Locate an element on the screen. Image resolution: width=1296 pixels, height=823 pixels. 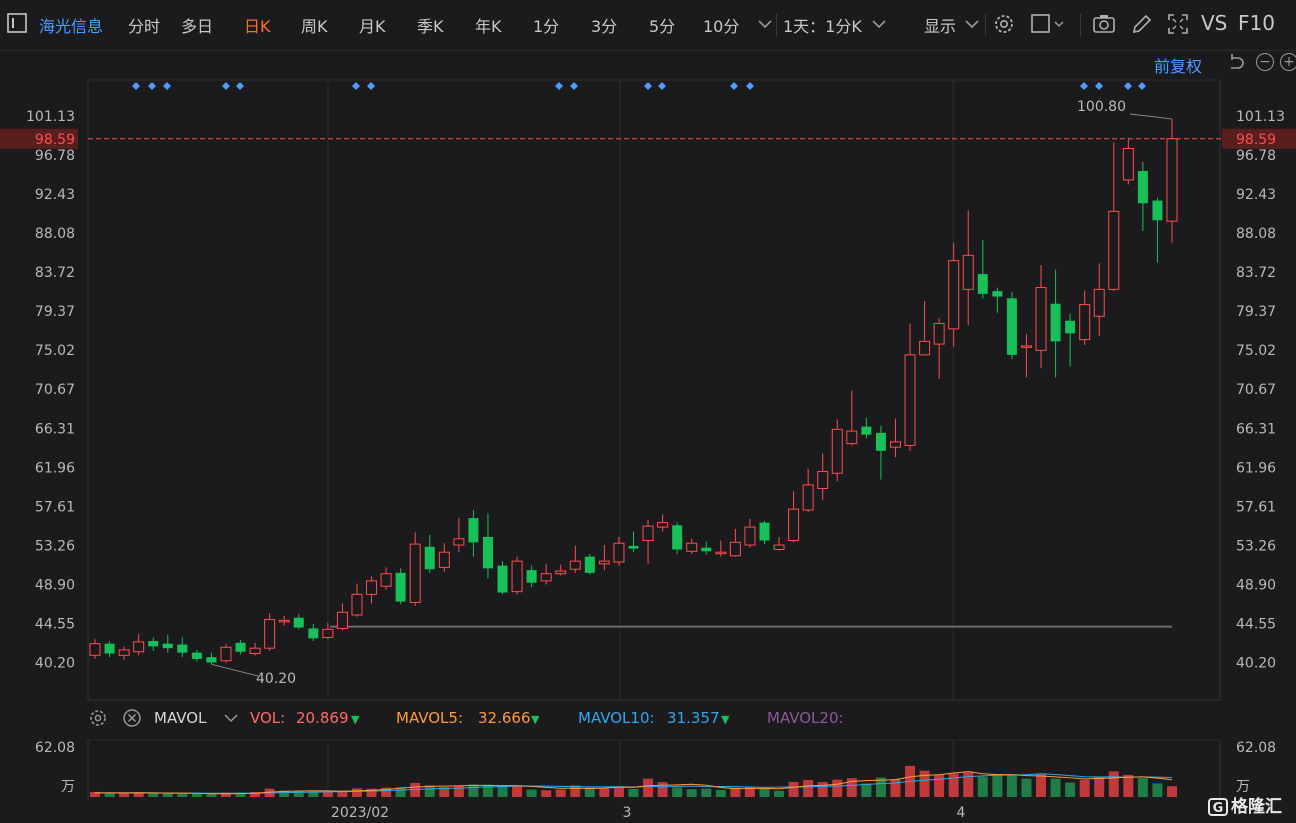
indicator-chevron-icon is located at coordinates (231, 718).